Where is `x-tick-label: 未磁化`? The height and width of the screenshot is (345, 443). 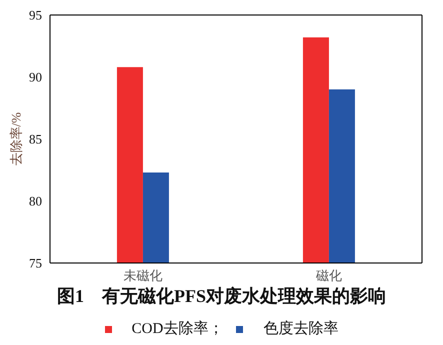
x-tick-label: 未磁化 is located at coordinates (143, 276).